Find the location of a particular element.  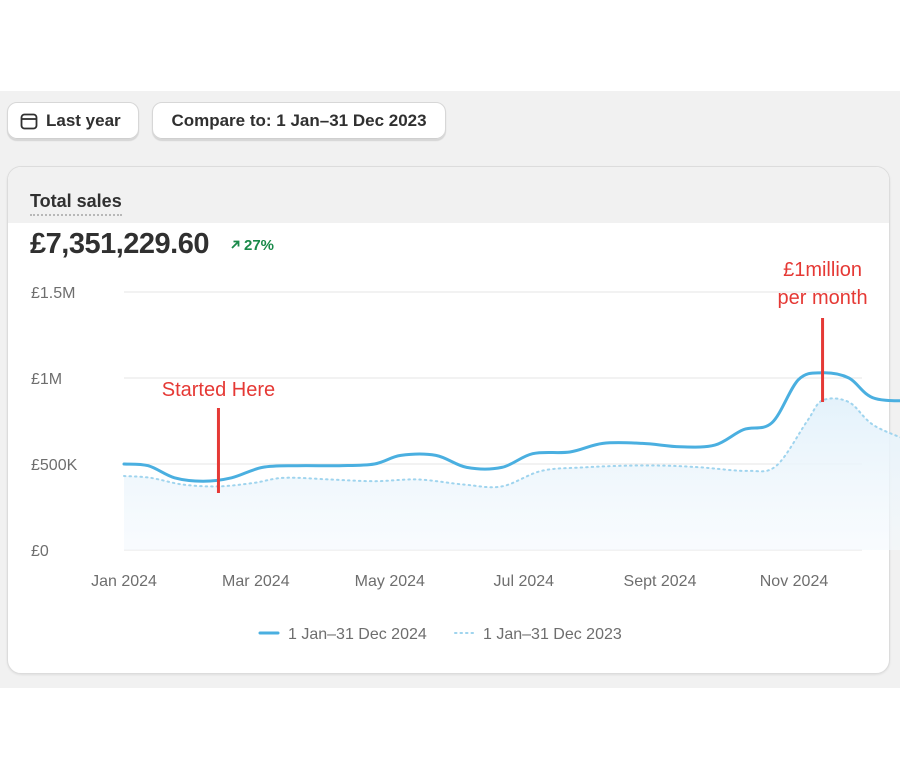

date-range-button: Last year is located at coordinates (73, 121).